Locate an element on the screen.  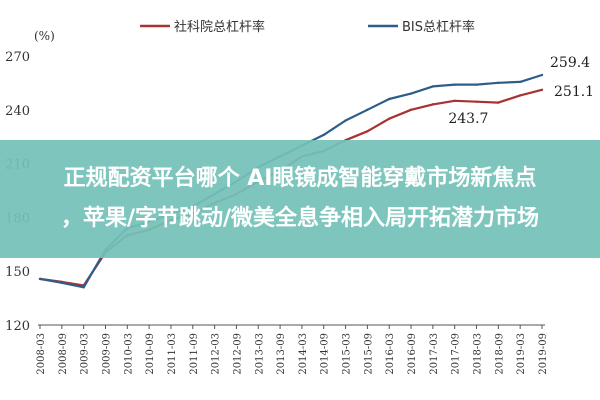
x-tick-label: 2009-03 is located at coordinates (85, 354).